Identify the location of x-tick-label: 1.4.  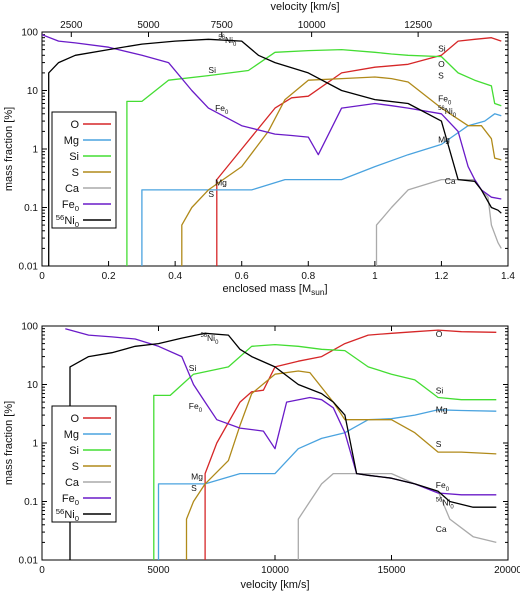
(508, 276).